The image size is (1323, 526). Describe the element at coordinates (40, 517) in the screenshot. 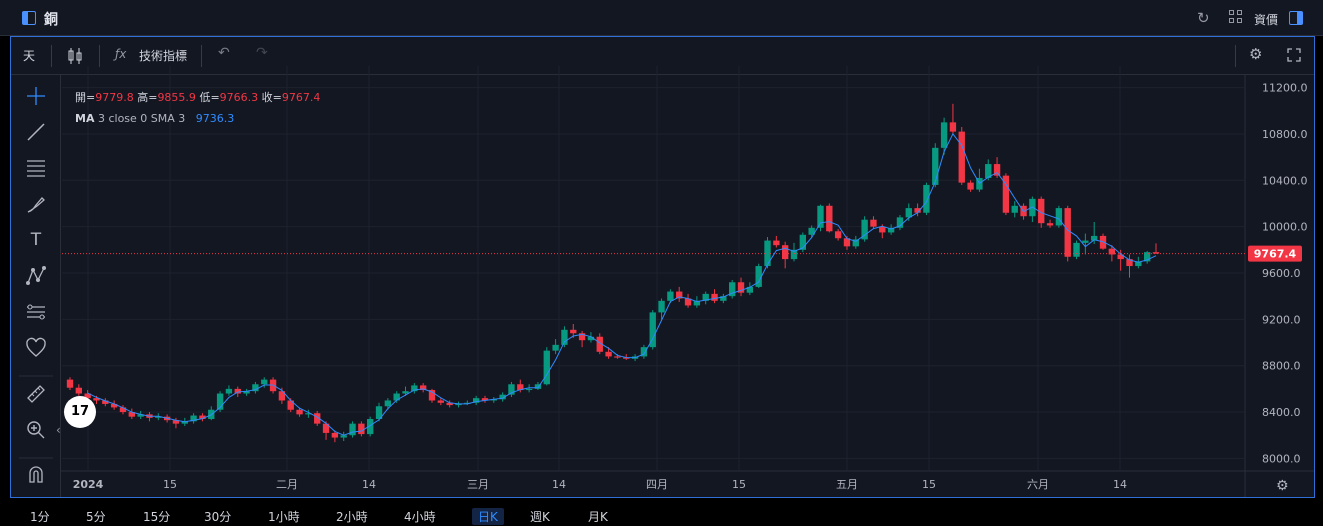

I see `timeframe-button: 1分` at that location.